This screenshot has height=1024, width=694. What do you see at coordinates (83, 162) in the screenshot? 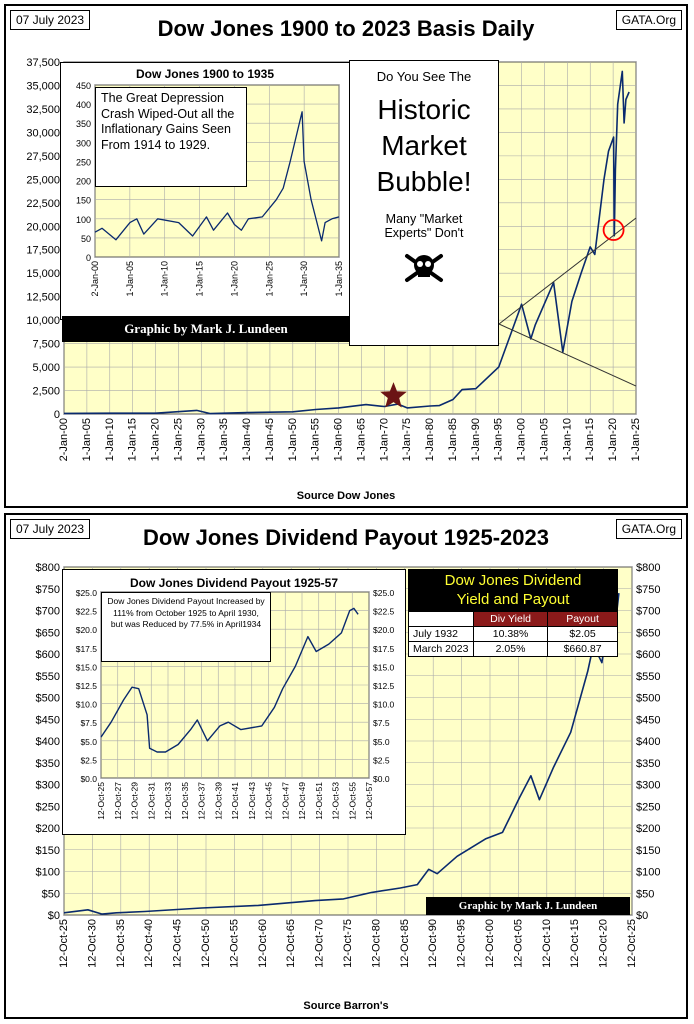
I see `y-tick-label: 250` at bounding box center [83, 162].